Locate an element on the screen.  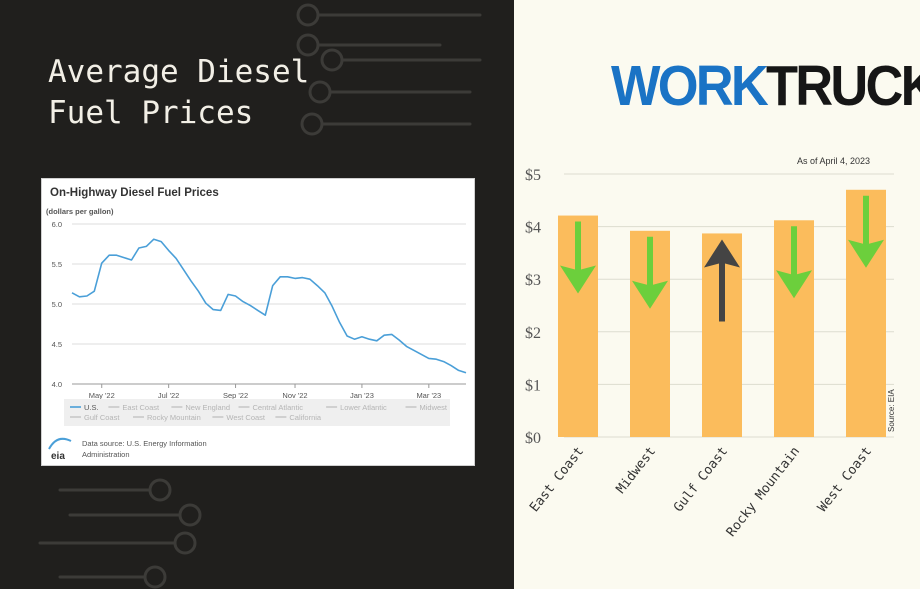
bar-x-label: Rocky Mountain is located at coordinates (763, 492).